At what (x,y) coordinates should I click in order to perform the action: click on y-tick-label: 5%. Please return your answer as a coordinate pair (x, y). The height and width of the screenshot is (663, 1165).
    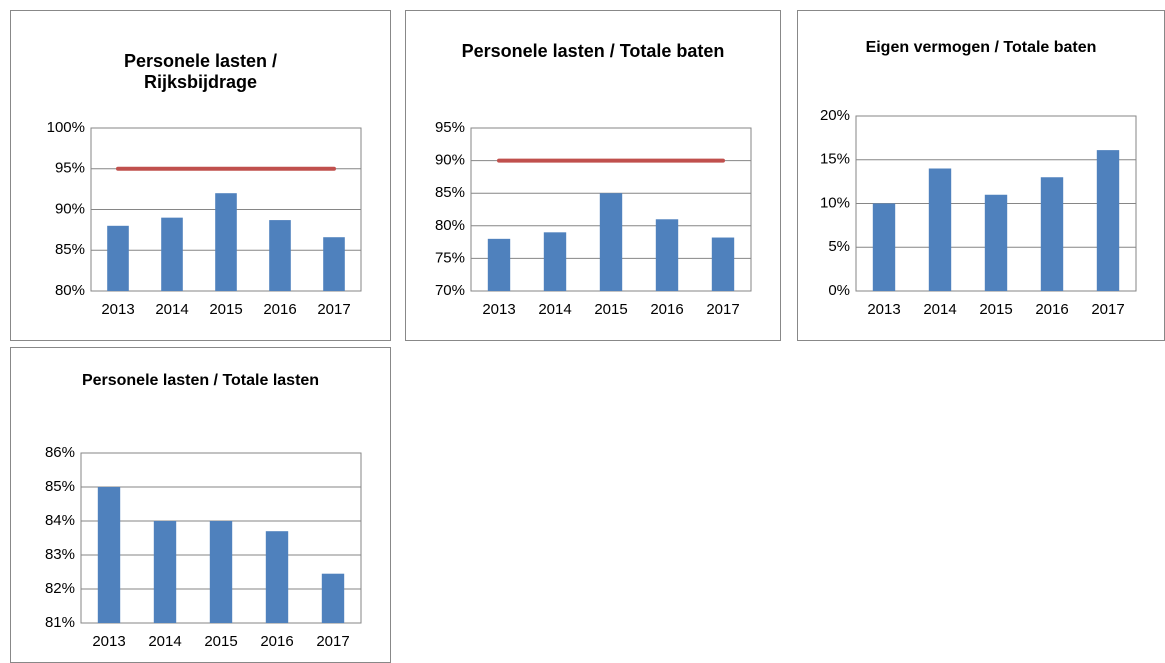
    Looking at the image, I should click on (839, 246).